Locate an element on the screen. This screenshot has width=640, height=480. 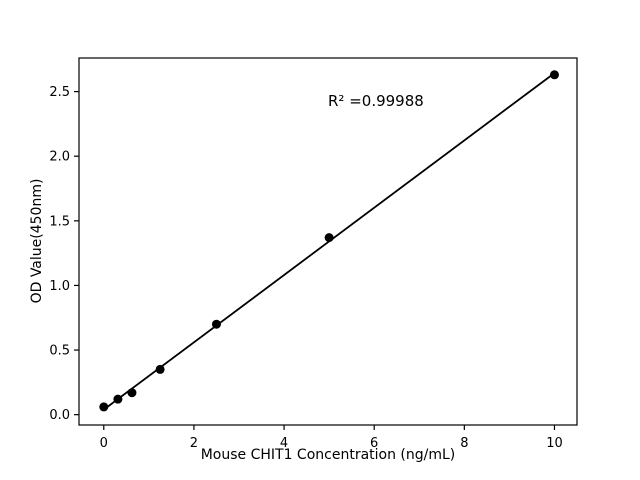
y-axis-tick-label: 0.0 is located at coordinates (59, 415).